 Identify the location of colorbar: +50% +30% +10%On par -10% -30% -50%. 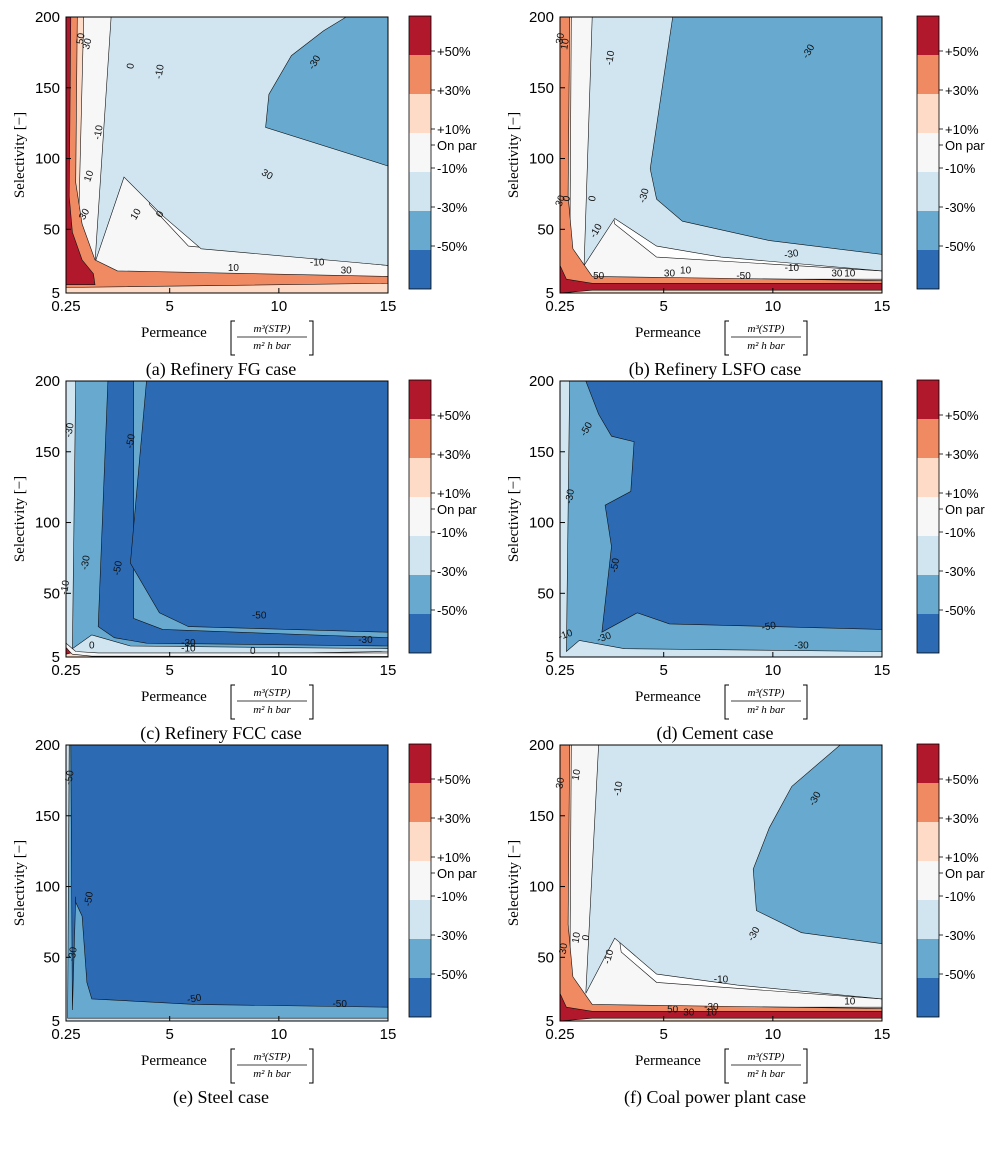
(442, 516).